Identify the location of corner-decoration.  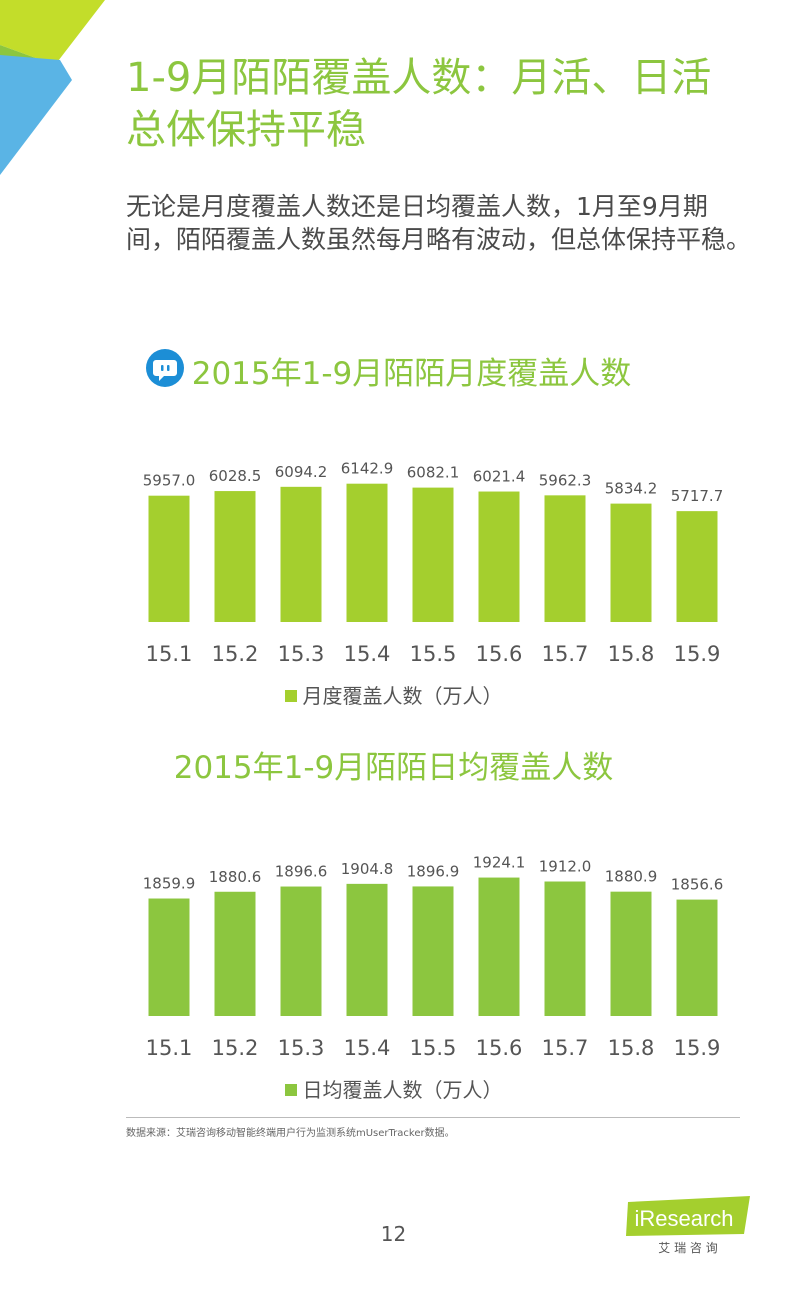
(52, 87).